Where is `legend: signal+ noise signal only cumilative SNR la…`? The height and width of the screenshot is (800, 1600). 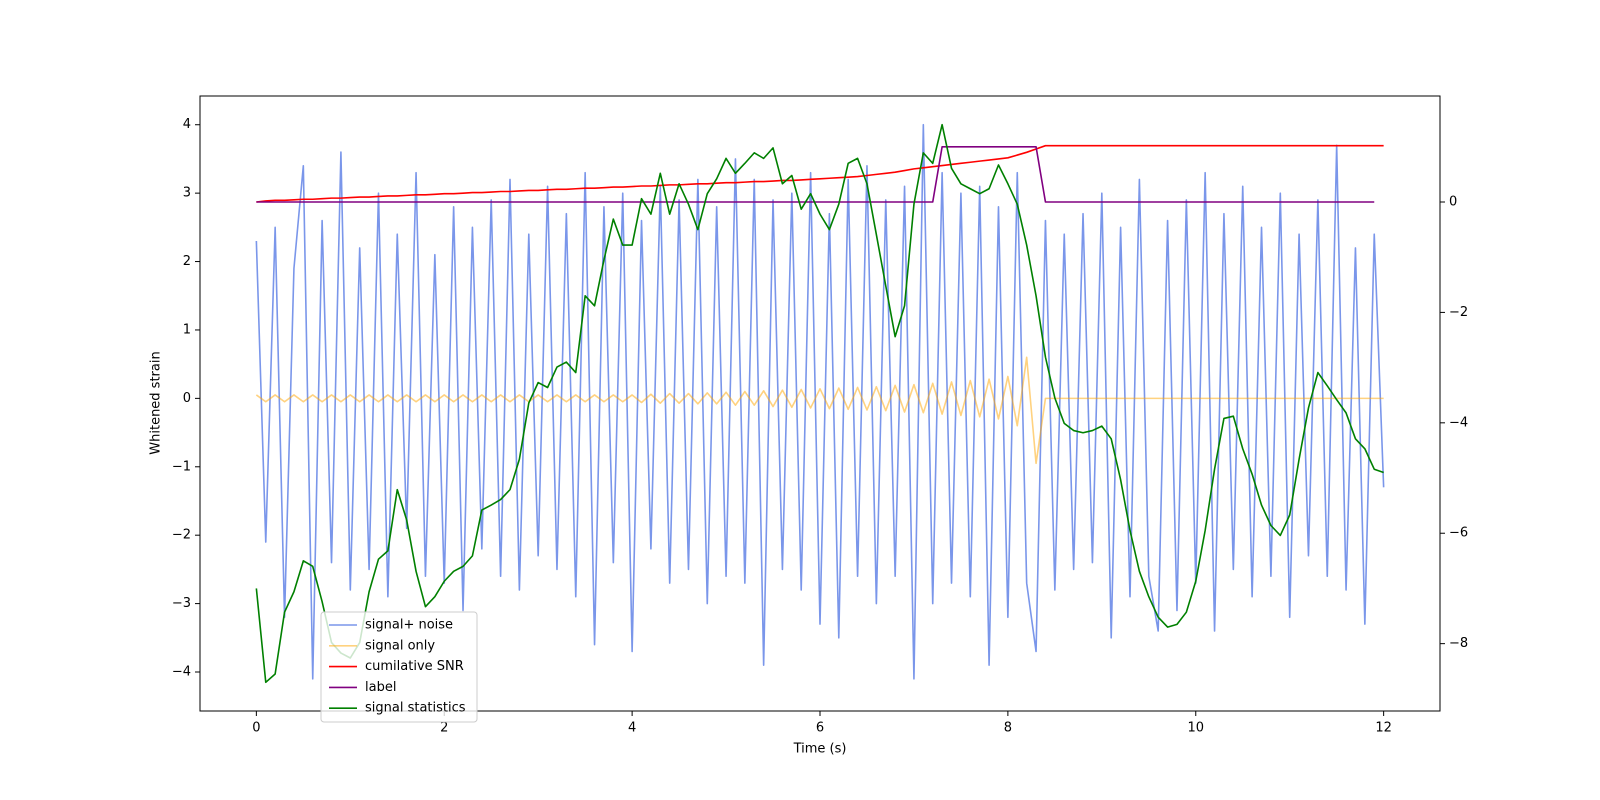 legend: signal+ noise signal only cumilative SNR la… is located at coordinates (399, 667).